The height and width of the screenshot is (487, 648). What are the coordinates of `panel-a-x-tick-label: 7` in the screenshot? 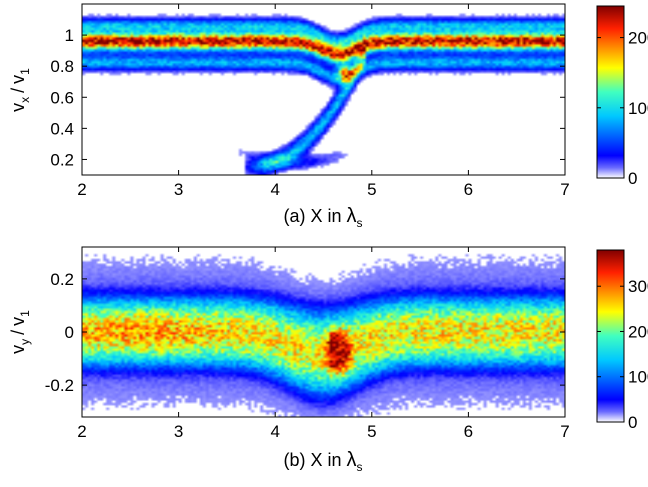 It's located at (564, 189).